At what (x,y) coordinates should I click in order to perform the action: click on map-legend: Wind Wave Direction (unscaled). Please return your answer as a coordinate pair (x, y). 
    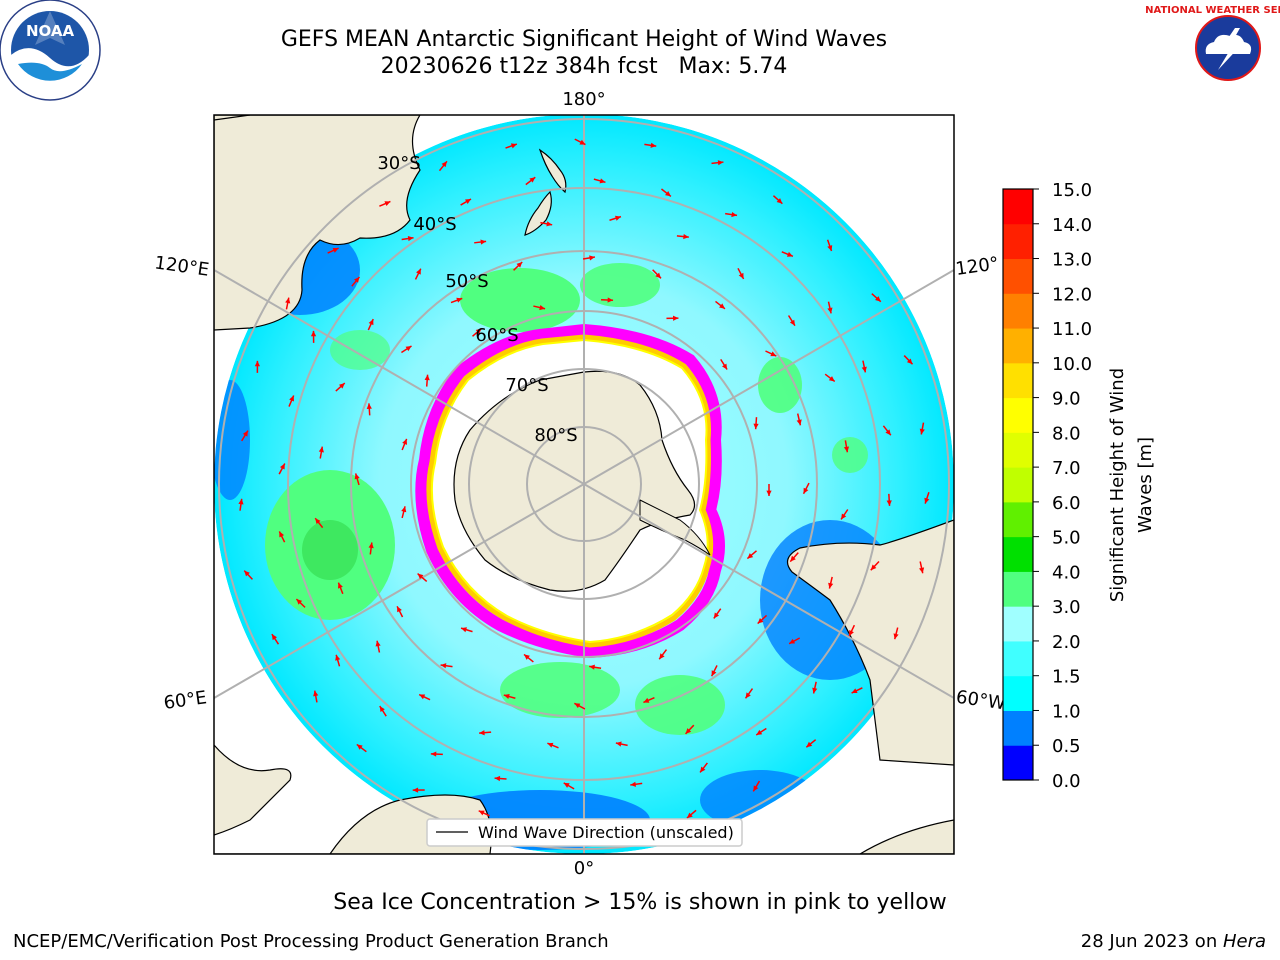
    Looking at the image, I should click on (584, 832).